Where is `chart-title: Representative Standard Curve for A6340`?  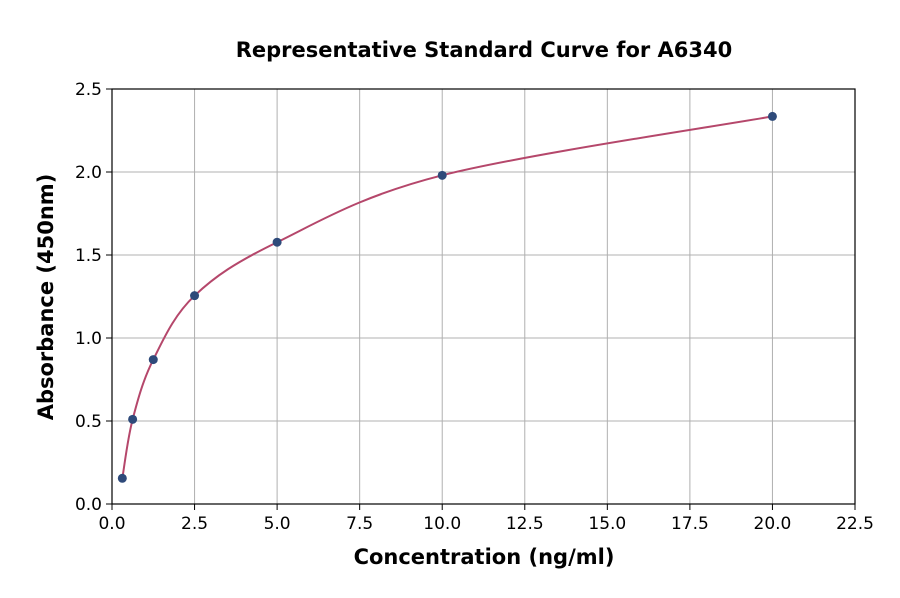
chart-title: Representative Standard Curve for A6340 is located at coordinates (484, 50).